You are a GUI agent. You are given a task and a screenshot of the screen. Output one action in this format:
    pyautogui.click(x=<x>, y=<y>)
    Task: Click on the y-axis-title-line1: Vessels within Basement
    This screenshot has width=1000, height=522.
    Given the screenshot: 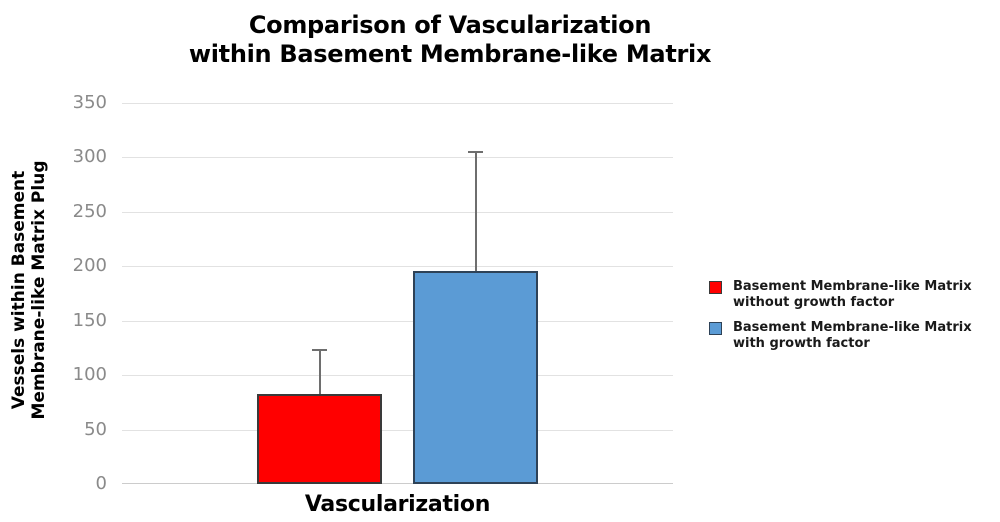 What is the action you would take?
    pyautogui.click(x=19, y=290)
    